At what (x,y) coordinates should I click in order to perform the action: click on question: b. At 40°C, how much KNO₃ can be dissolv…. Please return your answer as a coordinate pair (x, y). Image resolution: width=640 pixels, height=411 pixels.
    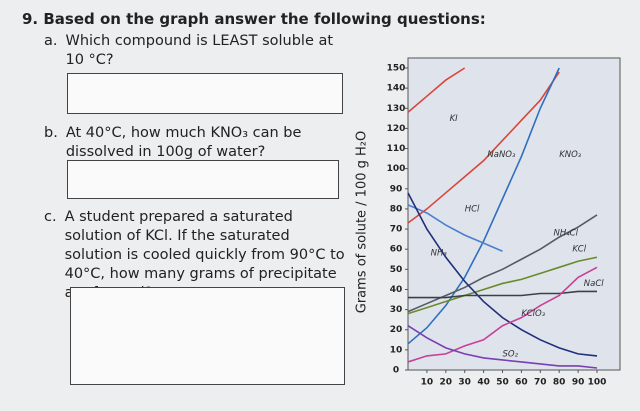
    Looking at the image, I should click on (189, 143).